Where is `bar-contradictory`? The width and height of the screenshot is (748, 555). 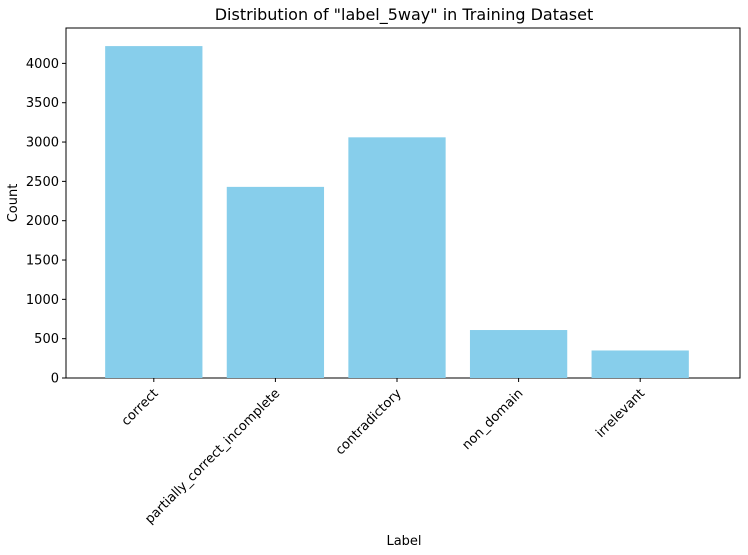 bar-contradictory is located at coordinates (397, 257).